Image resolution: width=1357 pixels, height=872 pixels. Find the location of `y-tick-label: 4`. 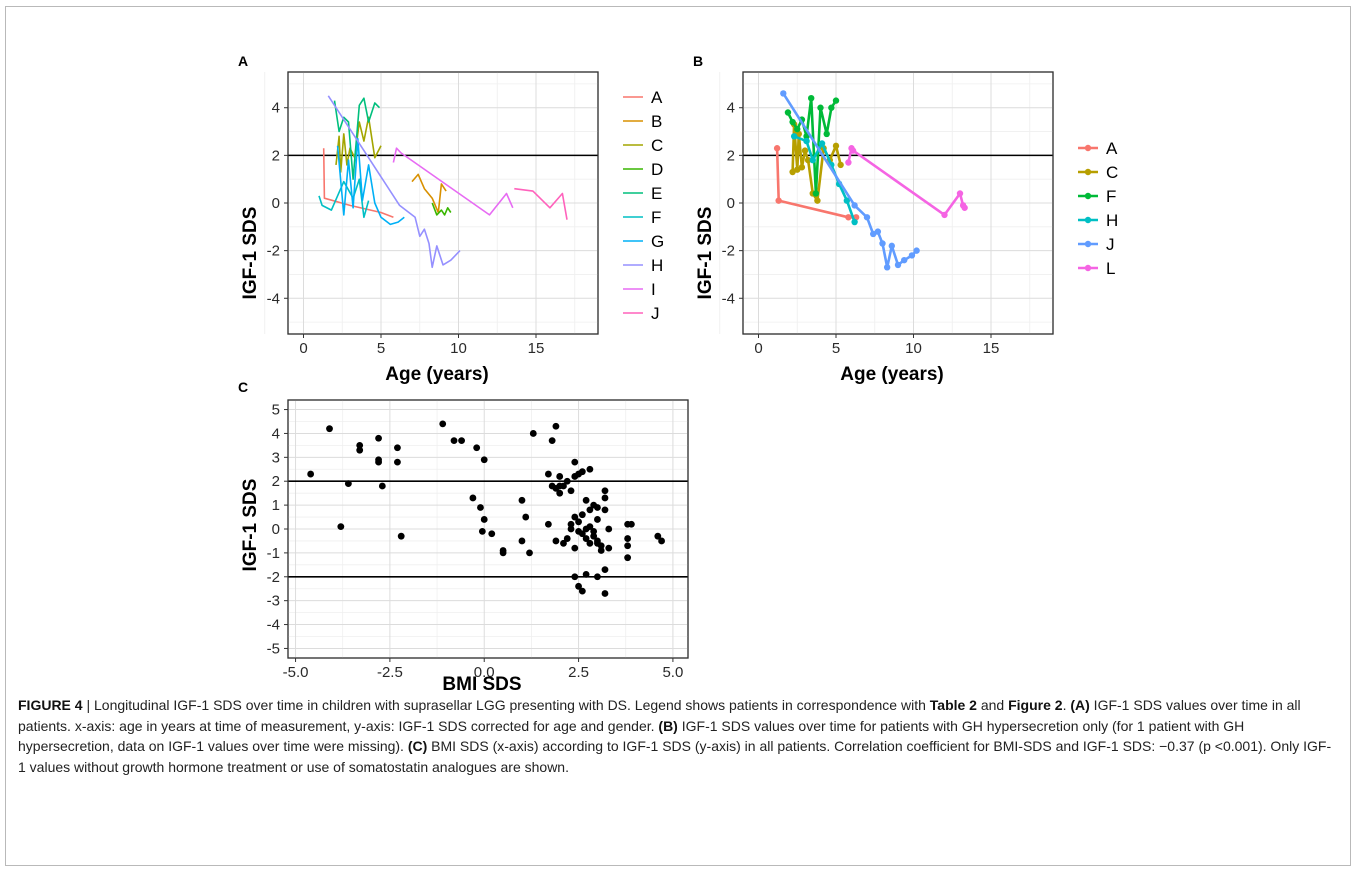

y-tick-label: 4 is located at coordinates (276, 433).